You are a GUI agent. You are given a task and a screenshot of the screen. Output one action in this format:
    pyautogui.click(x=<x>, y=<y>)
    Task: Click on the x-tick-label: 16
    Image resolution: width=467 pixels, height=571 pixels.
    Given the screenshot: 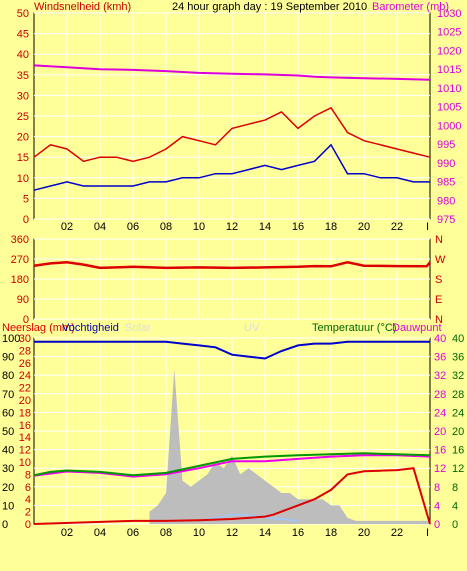 What is the action you would take?
    pyautogui.click(x=298, y=227)
    